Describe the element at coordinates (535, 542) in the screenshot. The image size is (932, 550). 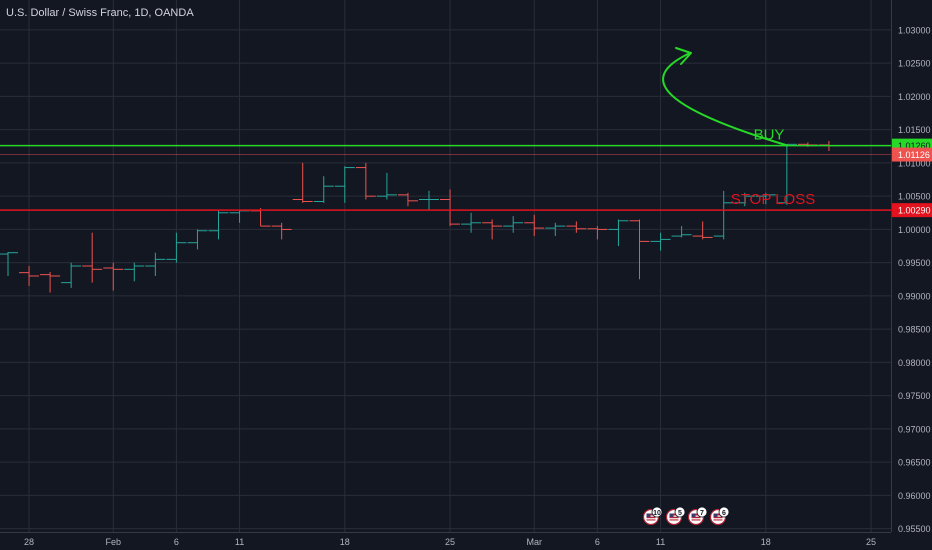
I see `x-tick-label: Mar` at that location.